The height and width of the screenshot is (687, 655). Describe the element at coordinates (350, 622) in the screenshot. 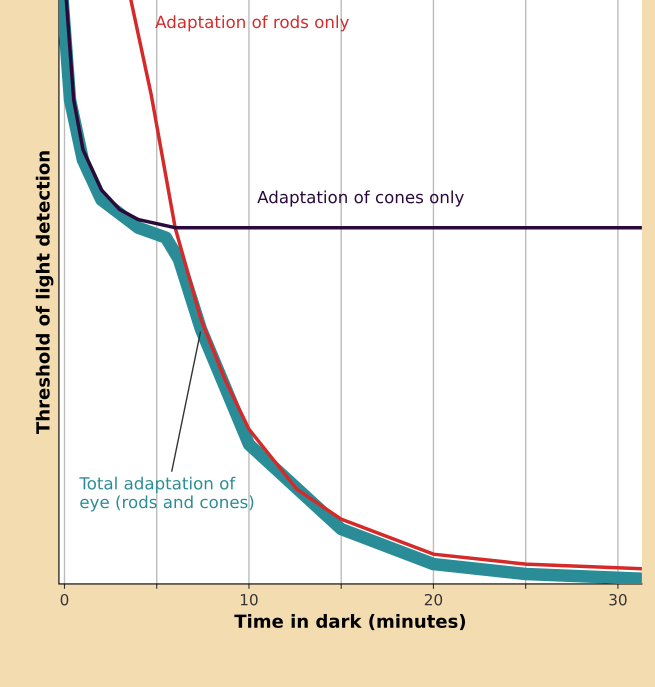

I see `x-axis-title: Time in dark (minutes)` at that location.